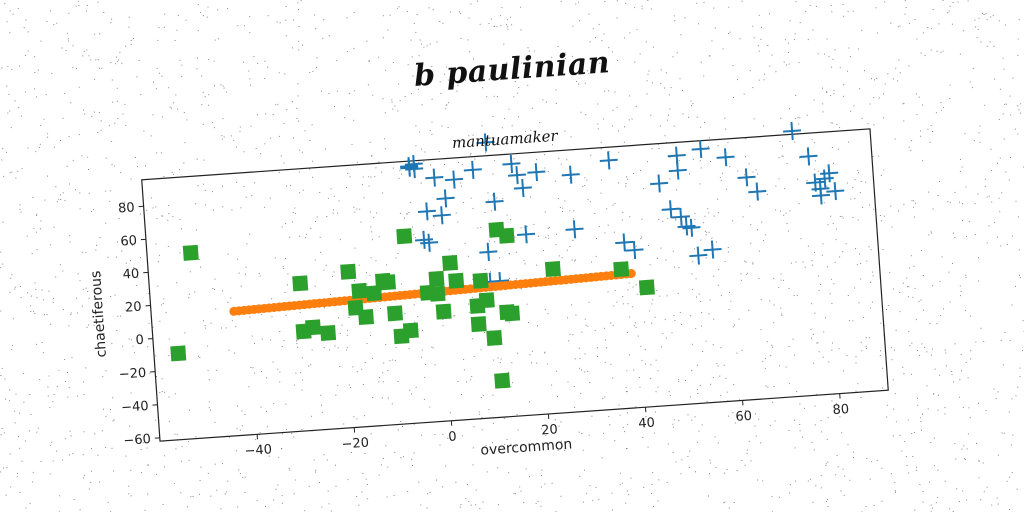 The width and height of the screenshot is (1024, 512). Describe the element at coordinates (134, 308) in the screenshot. I see `y-tick-label: 20` at that location.